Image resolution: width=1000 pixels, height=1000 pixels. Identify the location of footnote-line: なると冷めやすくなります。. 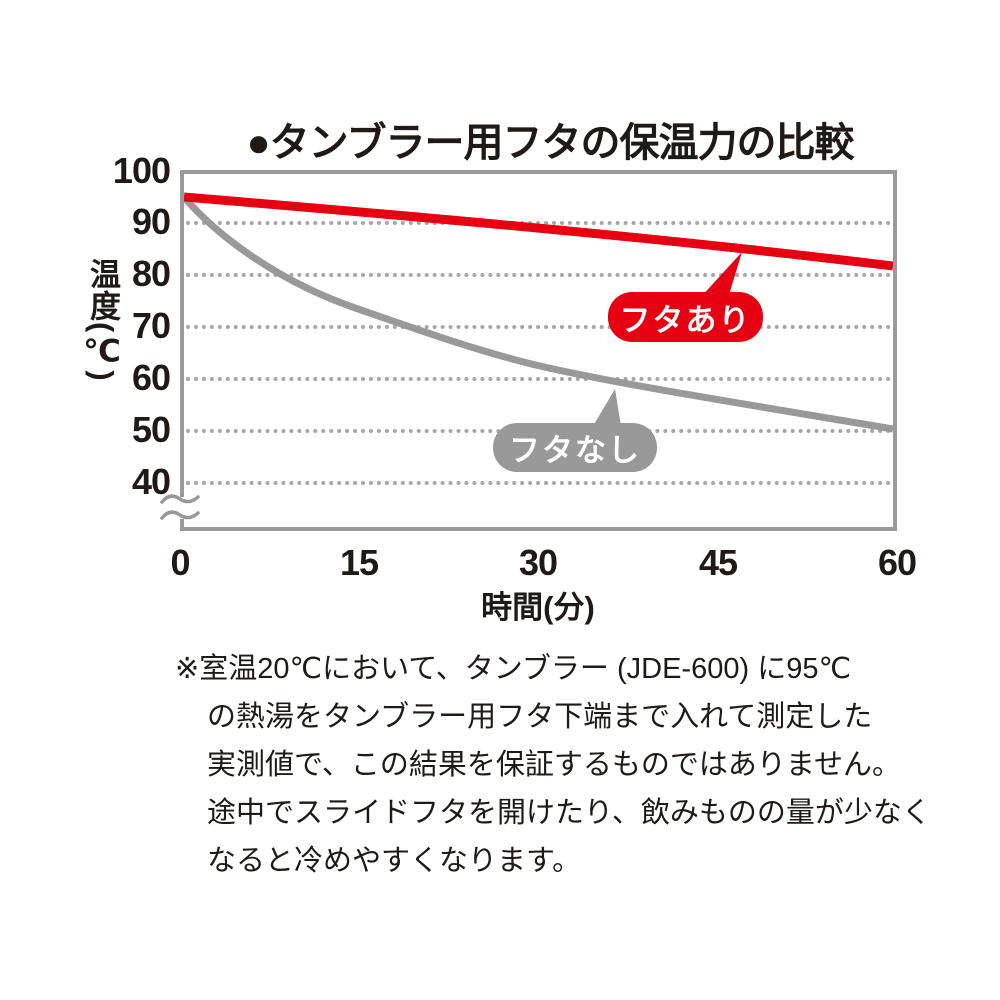
(394, 861).